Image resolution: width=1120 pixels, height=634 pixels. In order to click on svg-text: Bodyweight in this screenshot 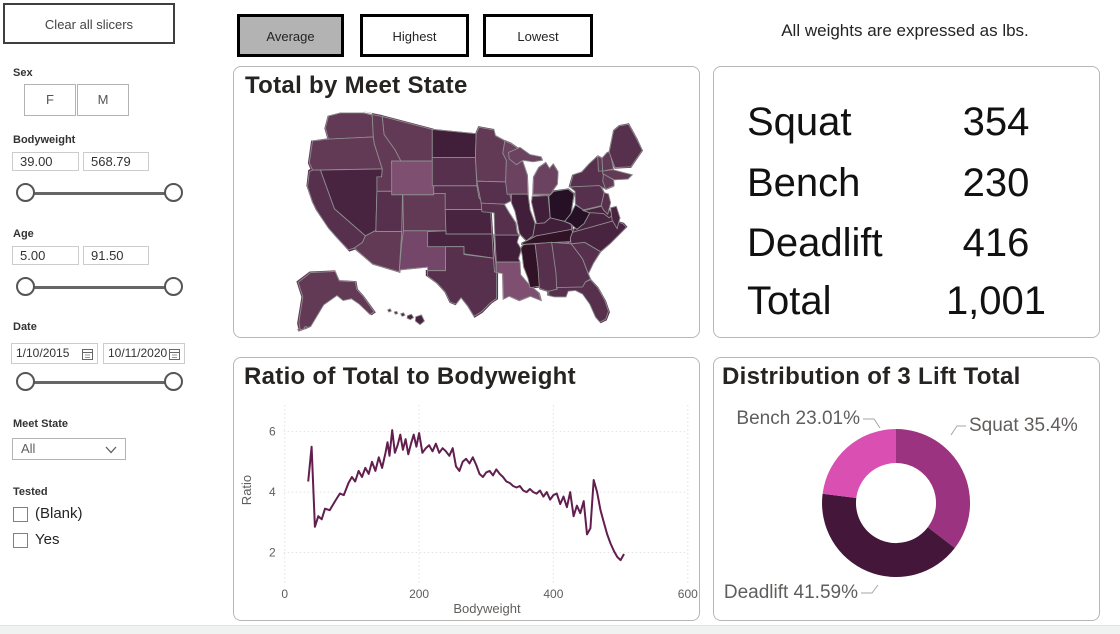, I will do `click(487, 608)`.